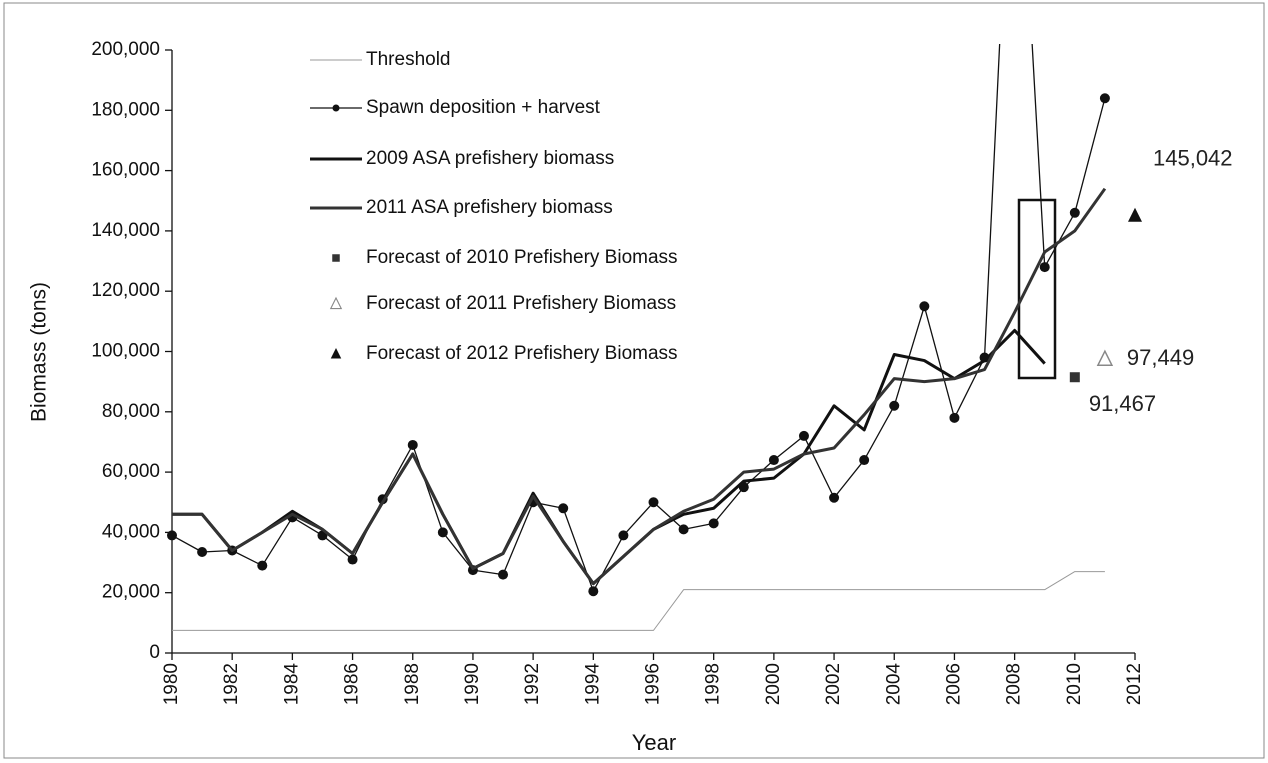  What do you see at coordinates (231, 684) in the screenshot?
I see `x-tick-label: 1982` at bounding box center [231, 684].